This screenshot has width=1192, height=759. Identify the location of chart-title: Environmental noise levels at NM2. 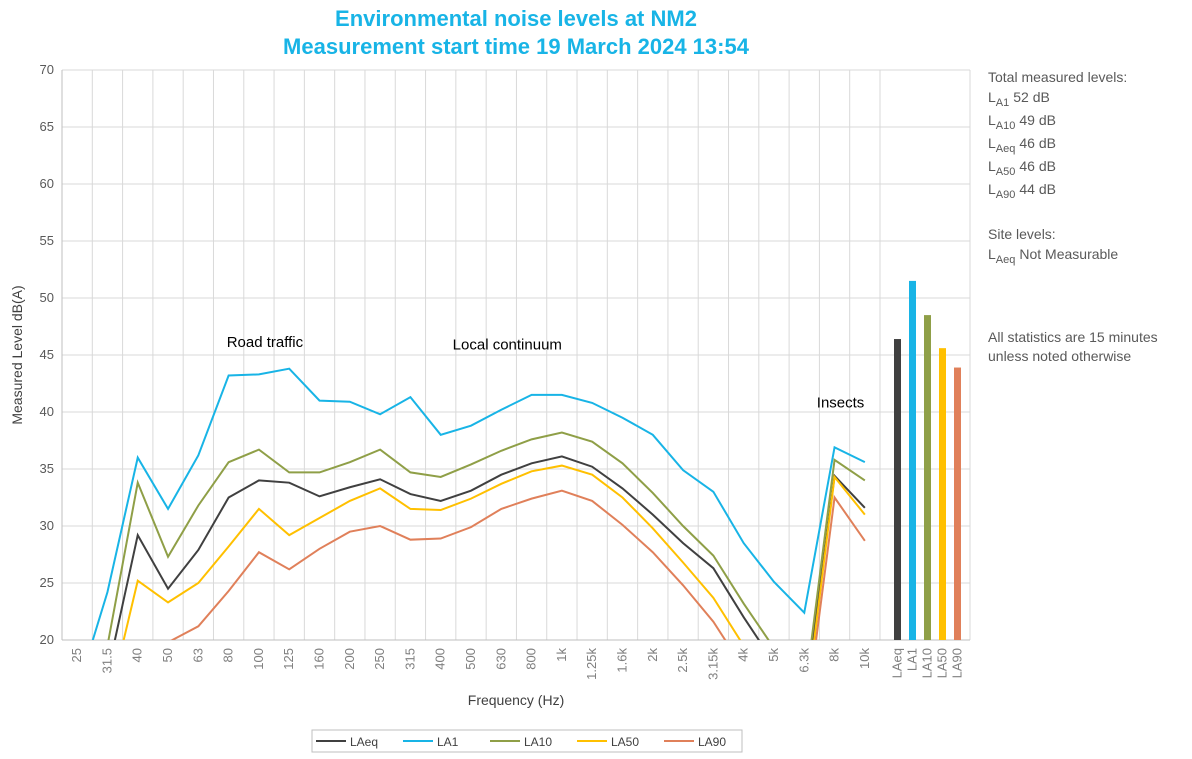
(516, 18).